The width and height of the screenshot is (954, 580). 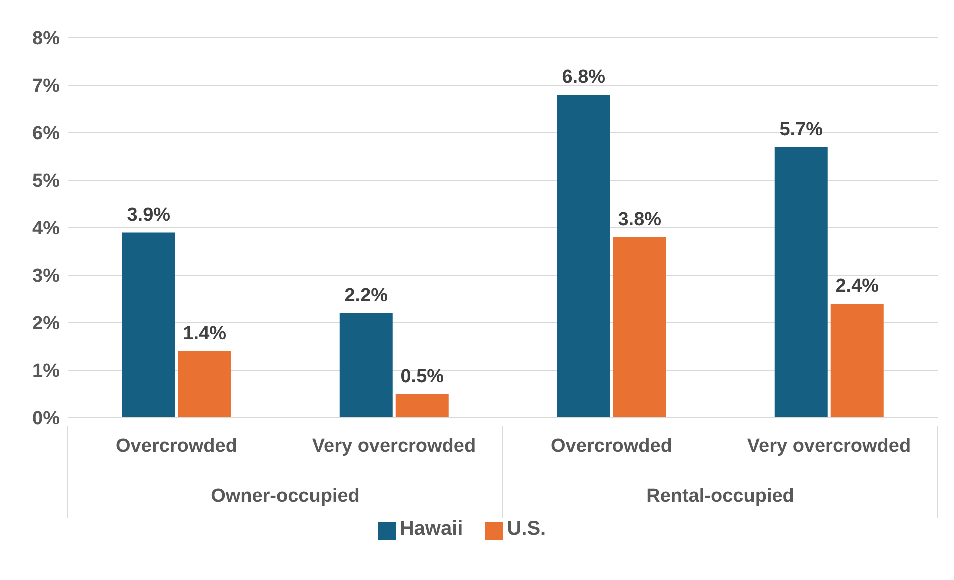 What do you see at coordinates (584, 77) in the screenshot?
I see `data-label: 6.8%` at bounding box center [584, 77].